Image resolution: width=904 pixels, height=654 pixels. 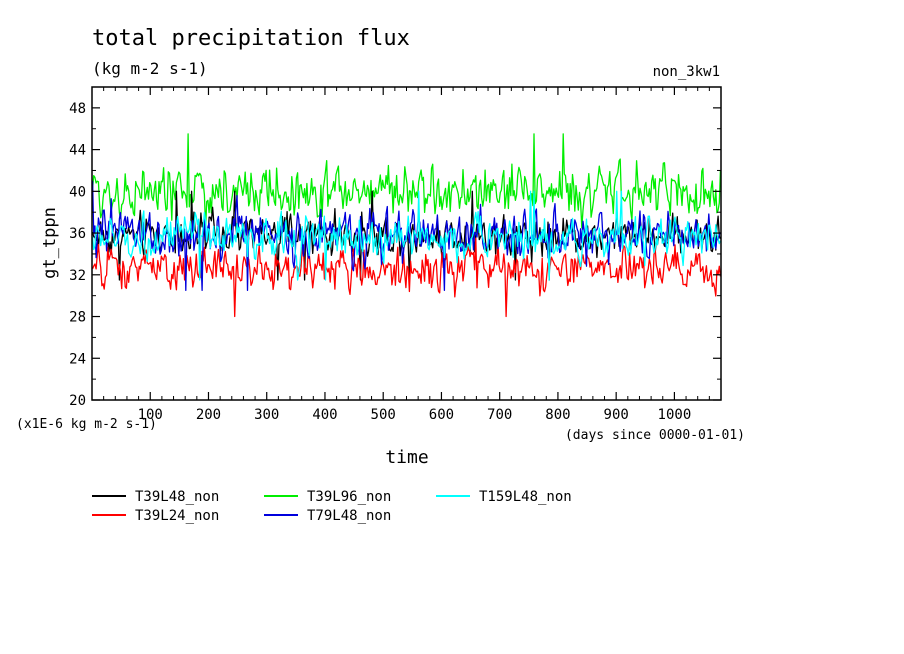 What do you see at coordinates (655, 435) in the screenshot?
I see `x-units-note: (days since 0000-01-01)` at bounding box center [655, 435].